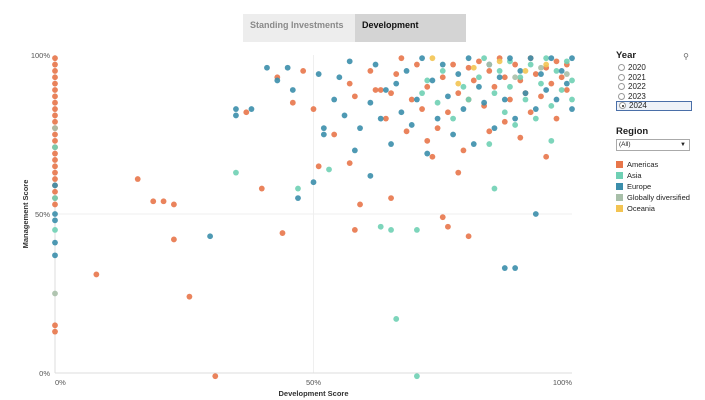 The width and height of the screenshot is (705, 400). Describe the element at coordinates (313, 393) in the screenshot. I see `x-axis-title: Development Score` at that location.